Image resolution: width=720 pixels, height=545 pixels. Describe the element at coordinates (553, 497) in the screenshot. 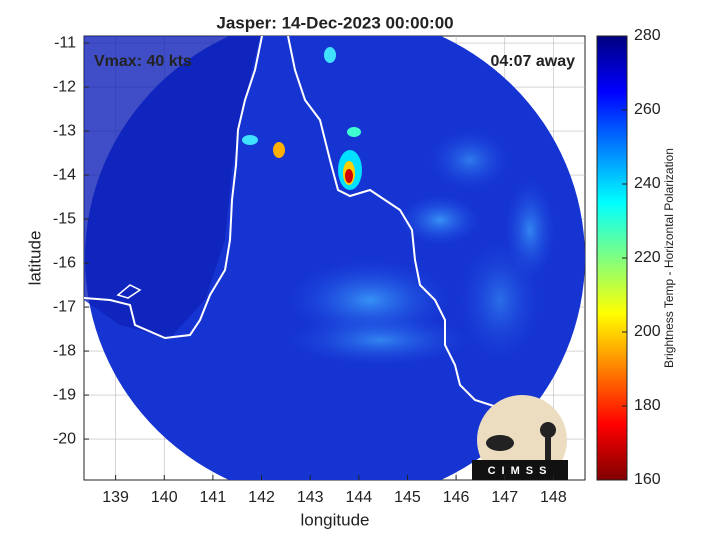

I see `x-tick-label: 148` at that location.